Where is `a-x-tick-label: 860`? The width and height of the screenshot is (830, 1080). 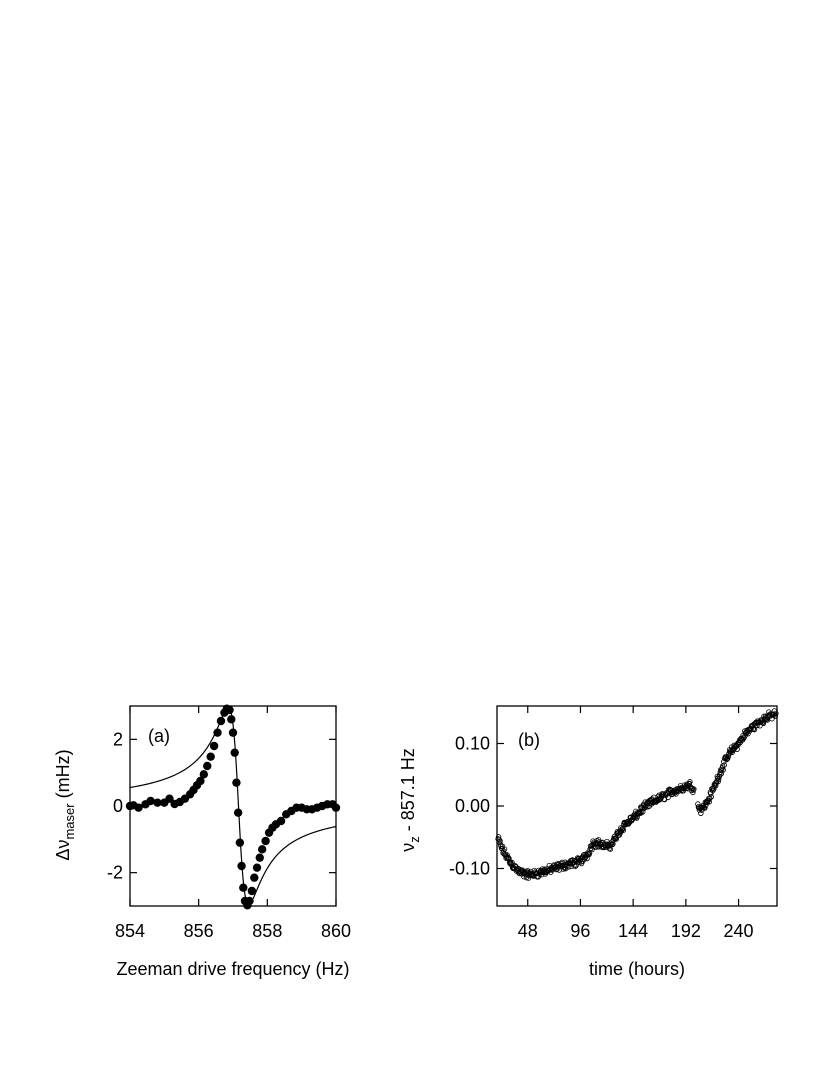
a-x-tick-label: 860 is located at coordinates (336, 931).